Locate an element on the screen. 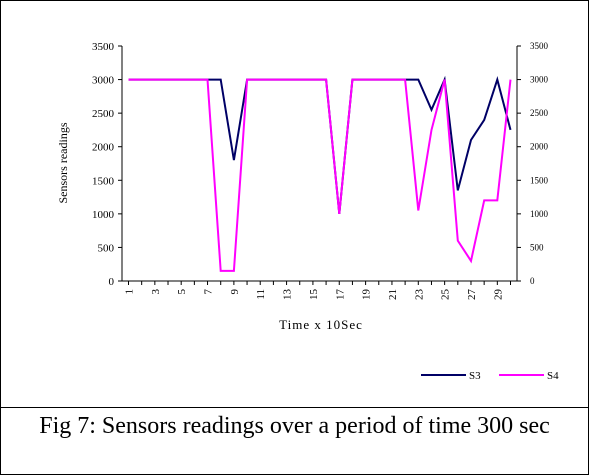  x-tick-label: 11 is located at coordinates (261, 294).